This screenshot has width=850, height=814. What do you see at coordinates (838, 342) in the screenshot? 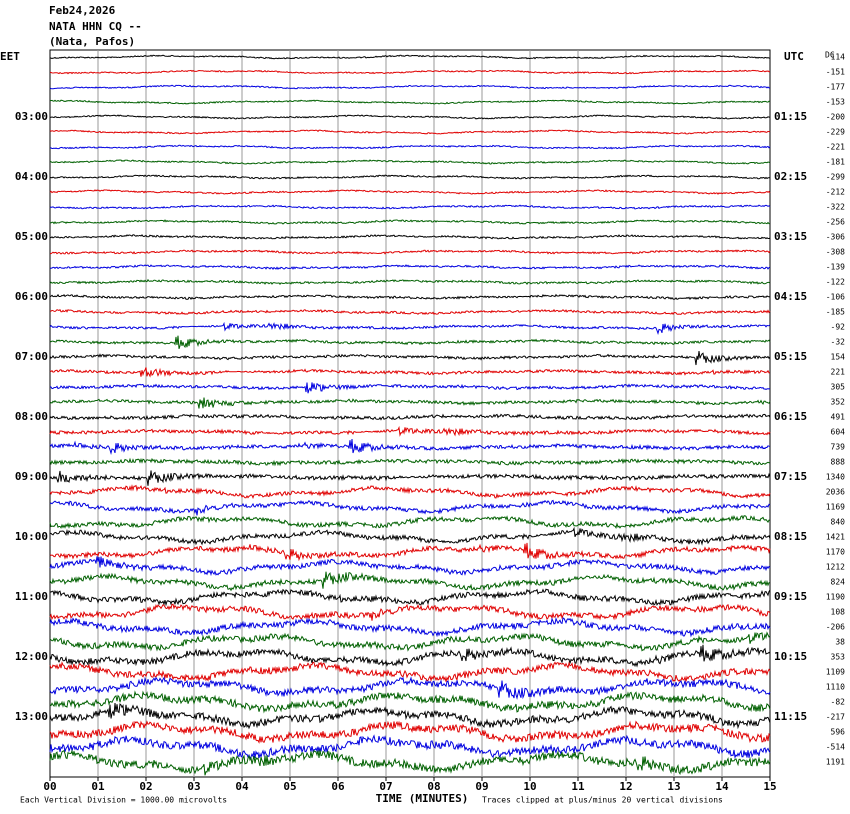
I see `dc-offset: -32` at bounding box center [838, 342].